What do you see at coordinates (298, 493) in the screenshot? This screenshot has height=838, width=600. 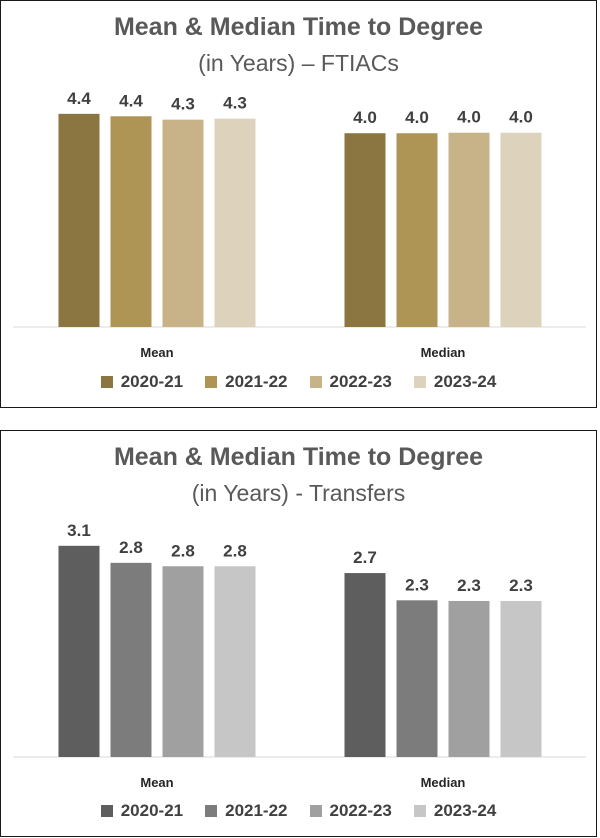 I see `chart-subtitle: (in Years) - Transfers` at bounding box center [298, 493].